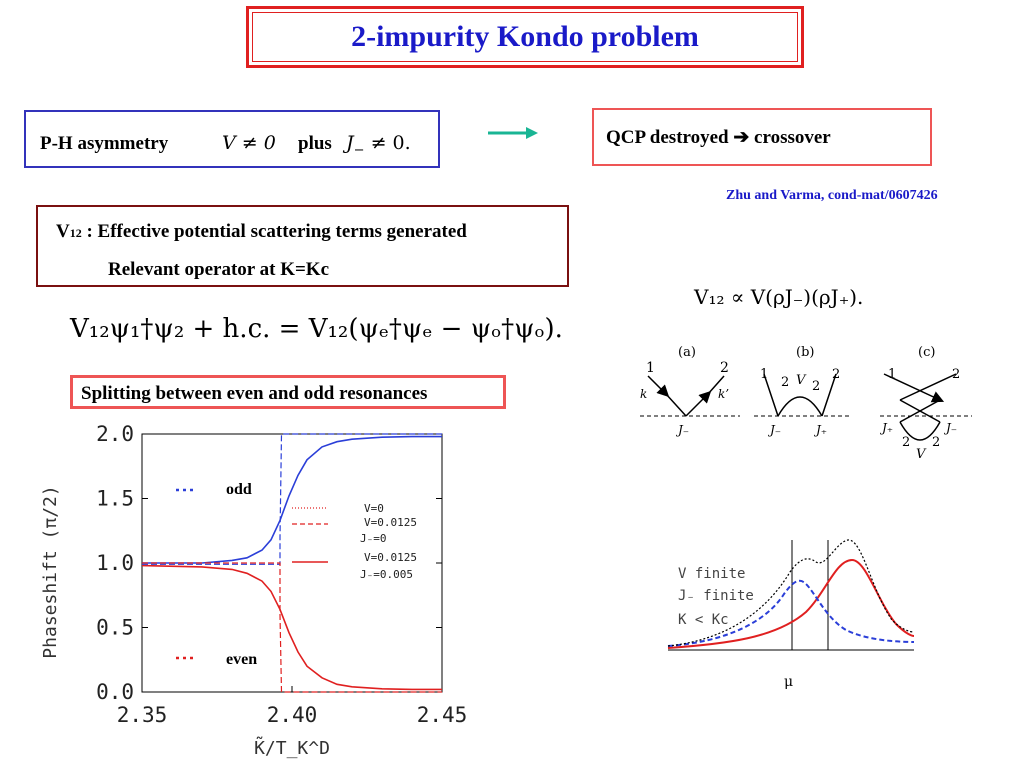 The width and height of the screenshot is (1024, 768). What do you see at coordinates (820, 430) in the screenshot?
I see `diagram-b-j2: J₊` at bounding box center [820, 430].